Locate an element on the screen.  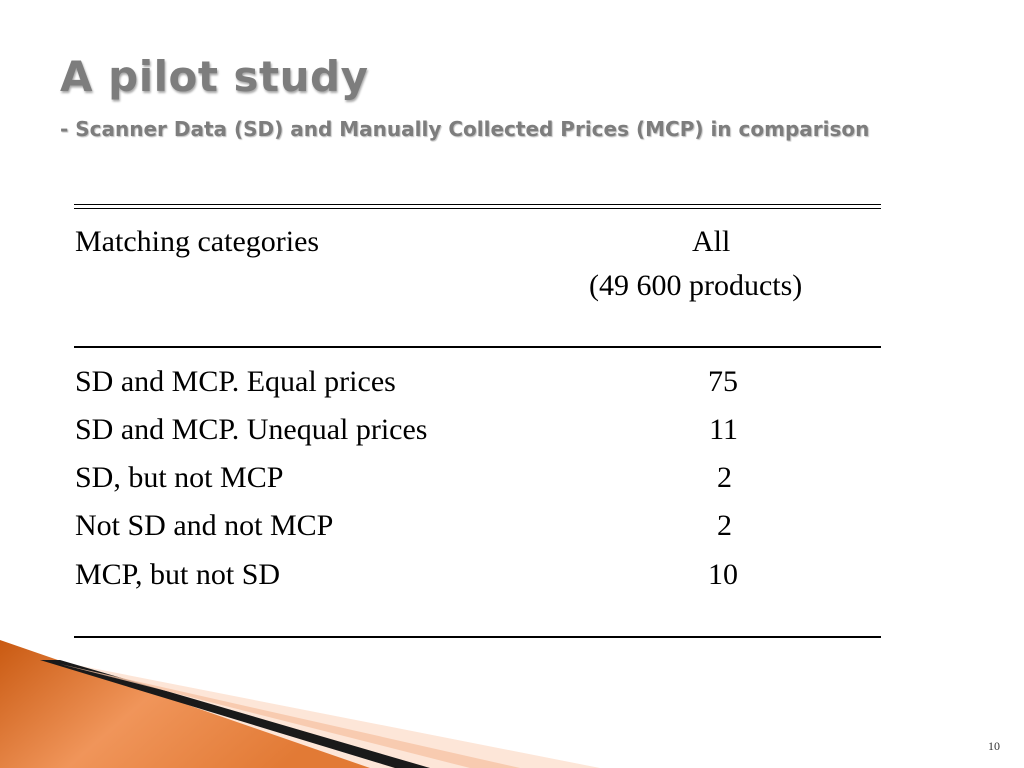
slide-title: A pilot study is located at coordinates (214, 76).